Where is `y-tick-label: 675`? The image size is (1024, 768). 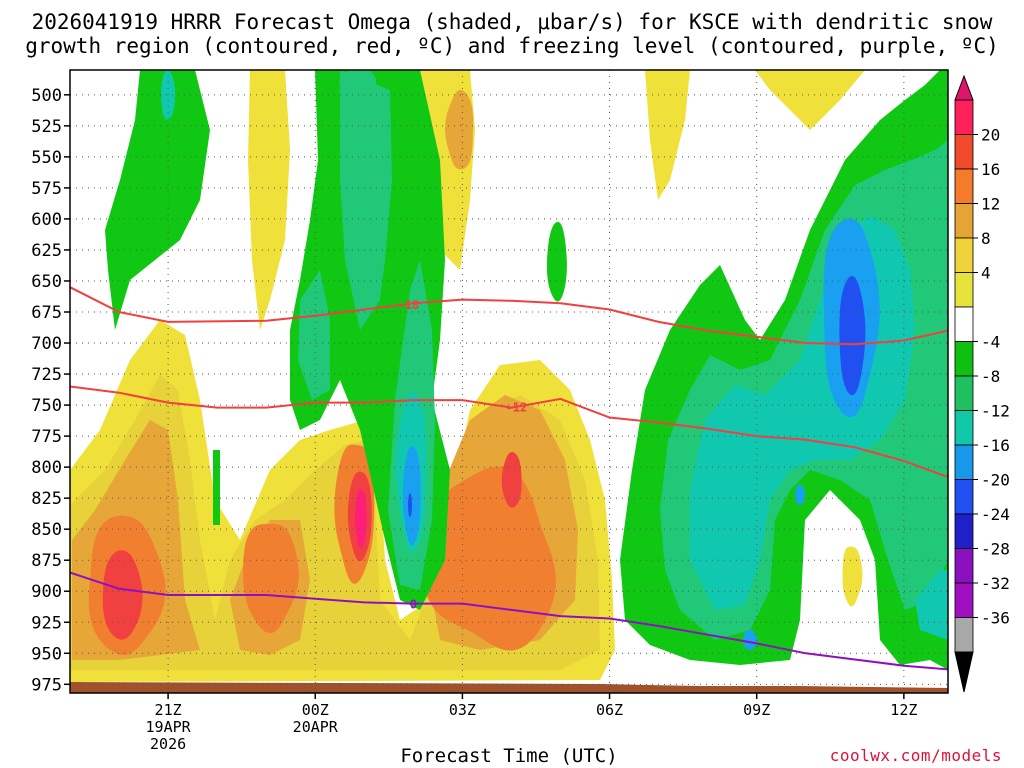 y-tick-label: 675 is located at coordinates (46, 313).